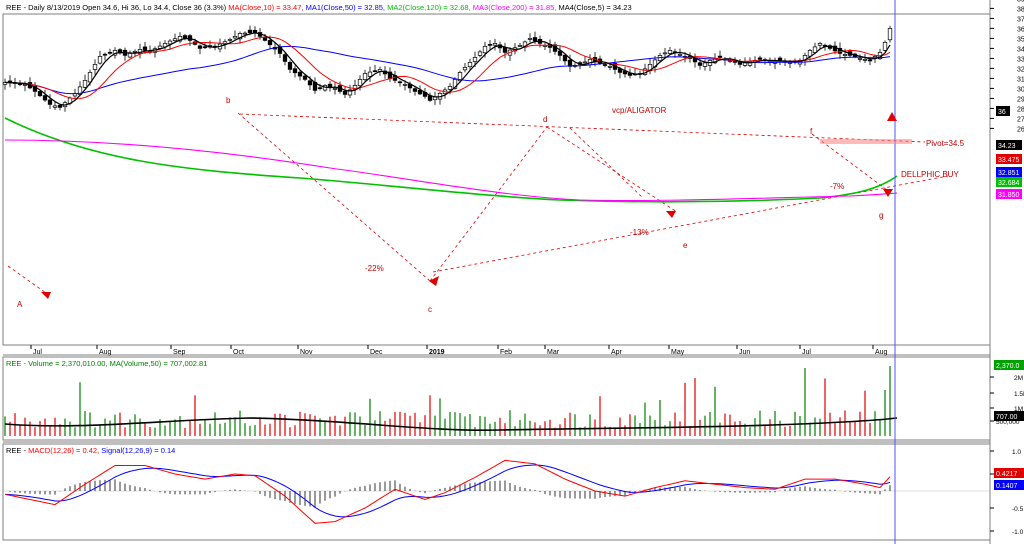 The width and height of the screenshot is (1024, 549). Describe the element at coordinates (1018, 532) in the screenshot. I see `macd-axis-label: -1.0` at that location.